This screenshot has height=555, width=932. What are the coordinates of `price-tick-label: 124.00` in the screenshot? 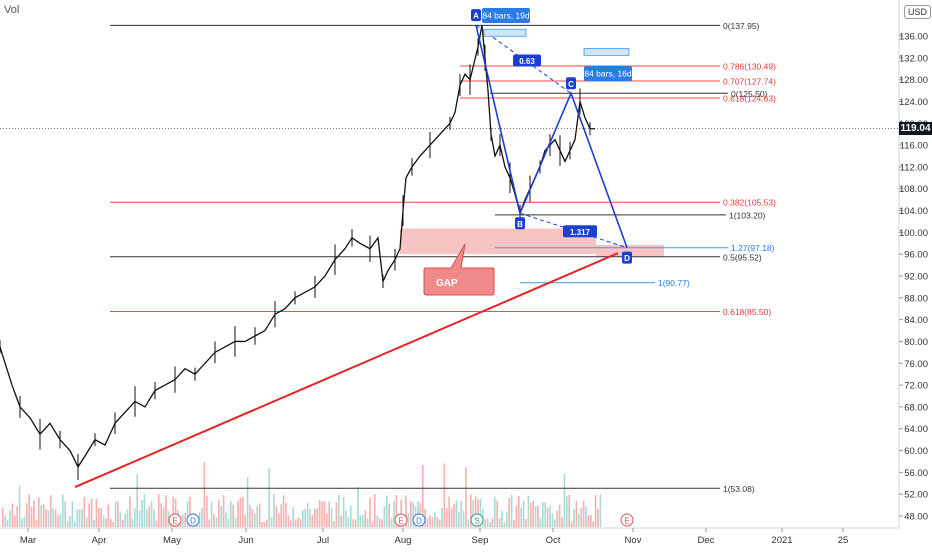 It's located at (913, 102).